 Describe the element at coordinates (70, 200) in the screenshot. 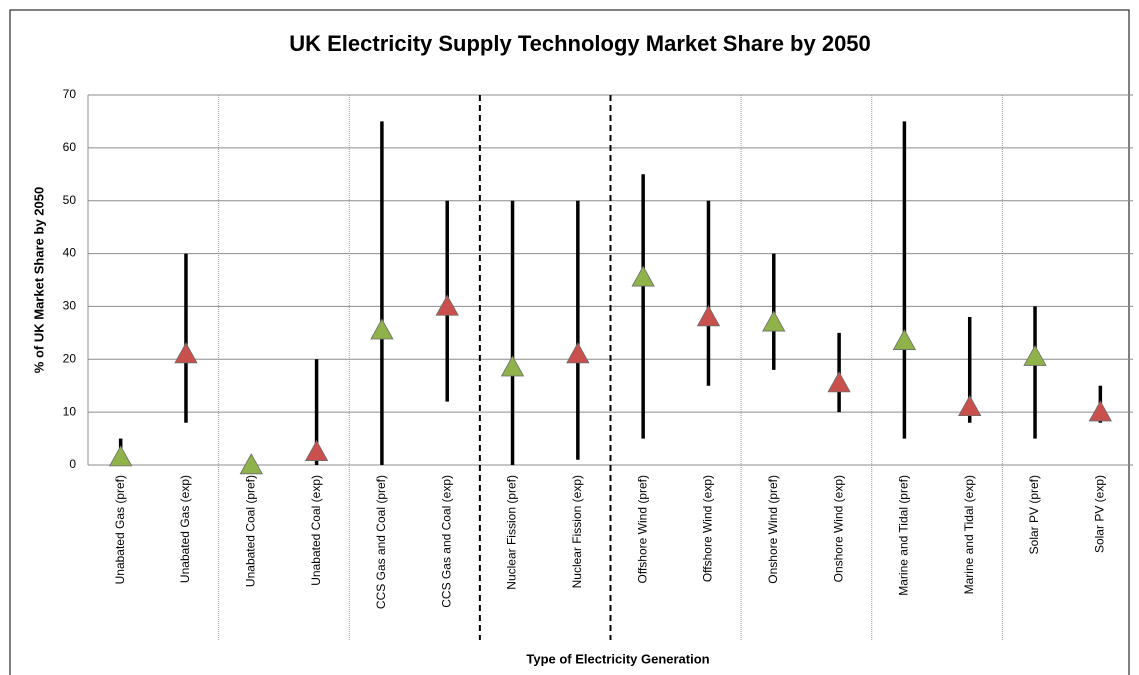

I see `y-tick-label: 50` at that location.